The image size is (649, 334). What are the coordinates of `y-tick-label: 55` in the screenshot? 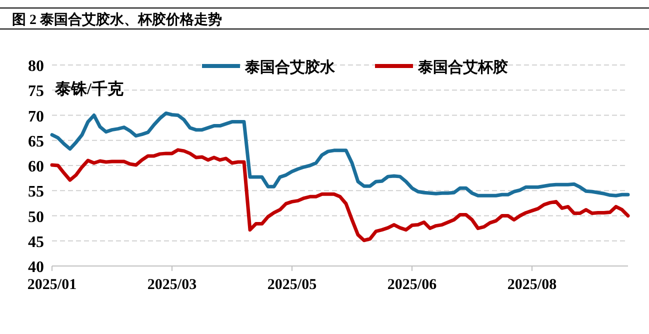 It's located at (36, 192).